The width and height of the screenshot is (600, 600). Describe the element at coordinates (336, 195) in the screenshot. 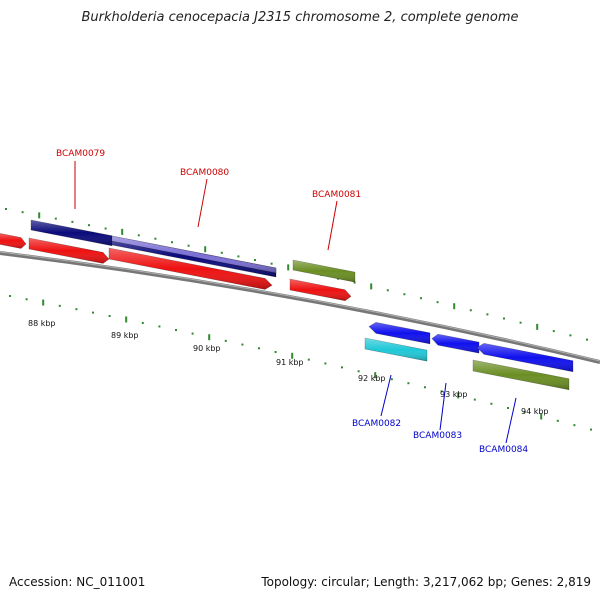

I see `gene-label-bcam0081: BCAM0081` at that location.